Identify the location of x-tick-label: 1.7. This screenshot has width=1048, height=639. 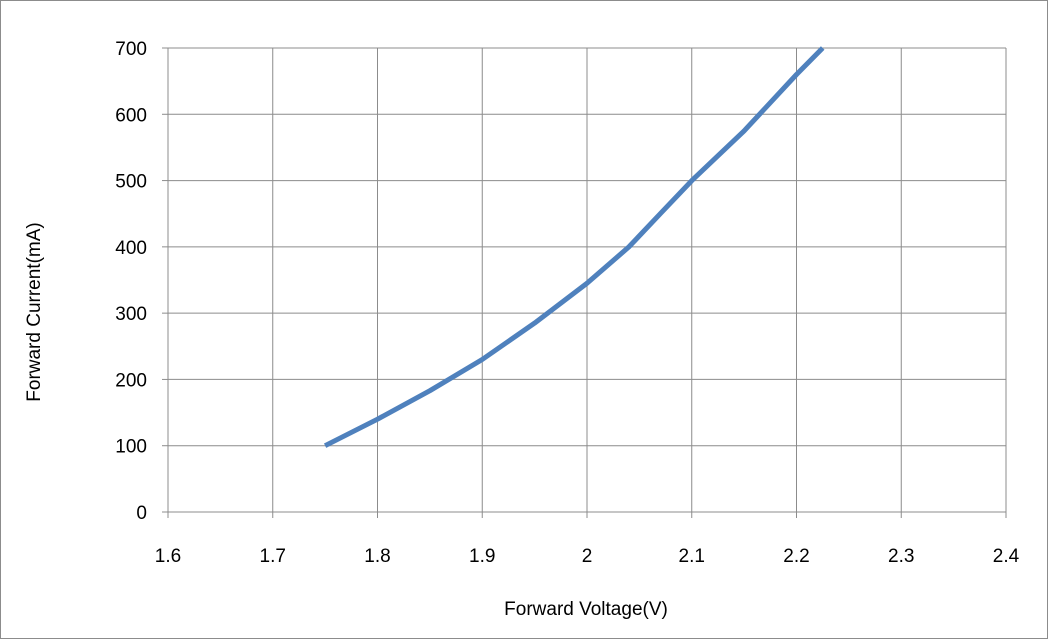
(273, 556).